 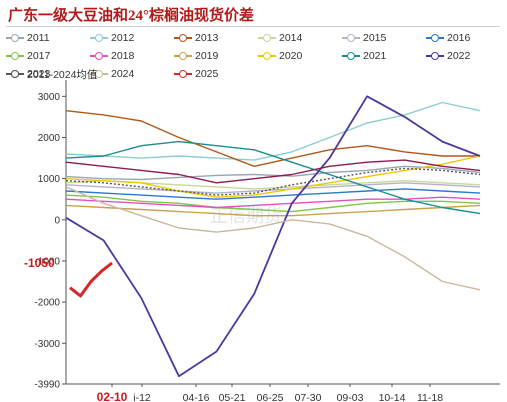 I want to click on legend-label: 2014, so click(x=291, y=38).